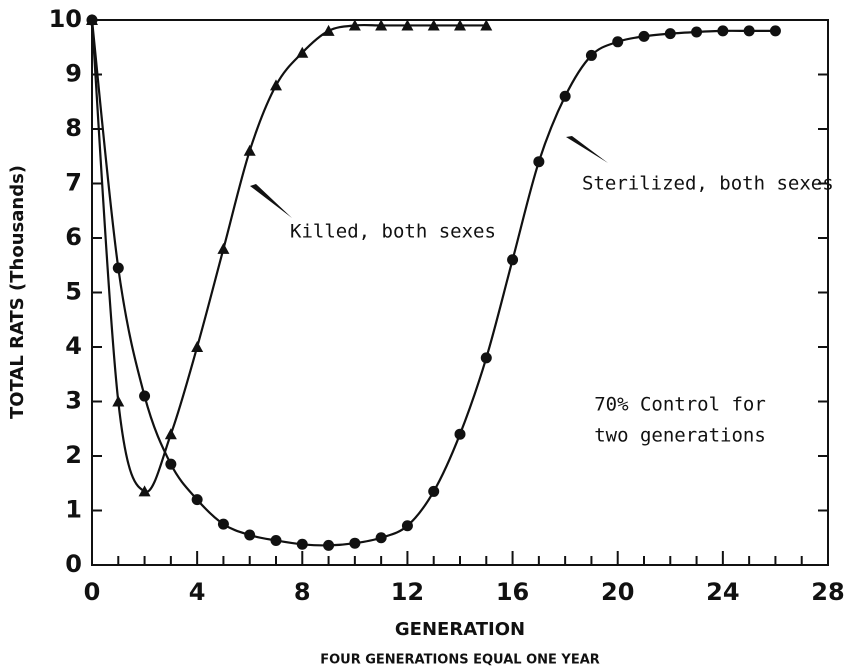  Describe the element at coordinates (17, 292) in the screenshot. I see `y-axis-label: TOTAL RATS (Thousands)` at that location.